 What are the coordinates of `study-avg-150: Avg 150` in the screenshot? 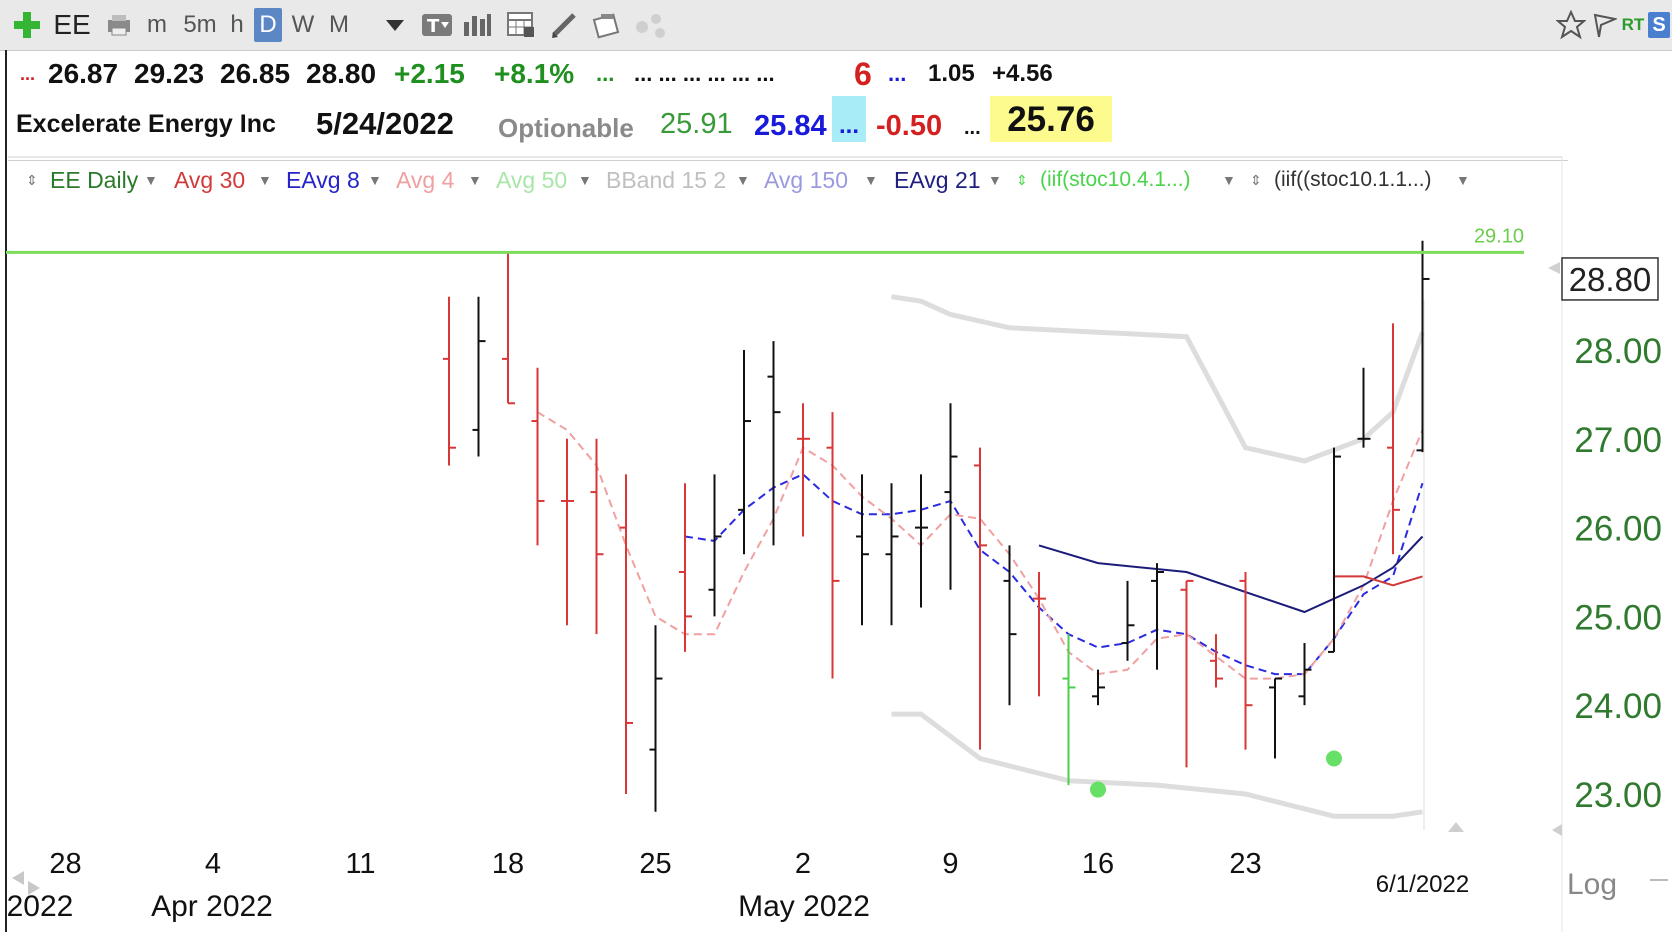 It's located at (806, 180).